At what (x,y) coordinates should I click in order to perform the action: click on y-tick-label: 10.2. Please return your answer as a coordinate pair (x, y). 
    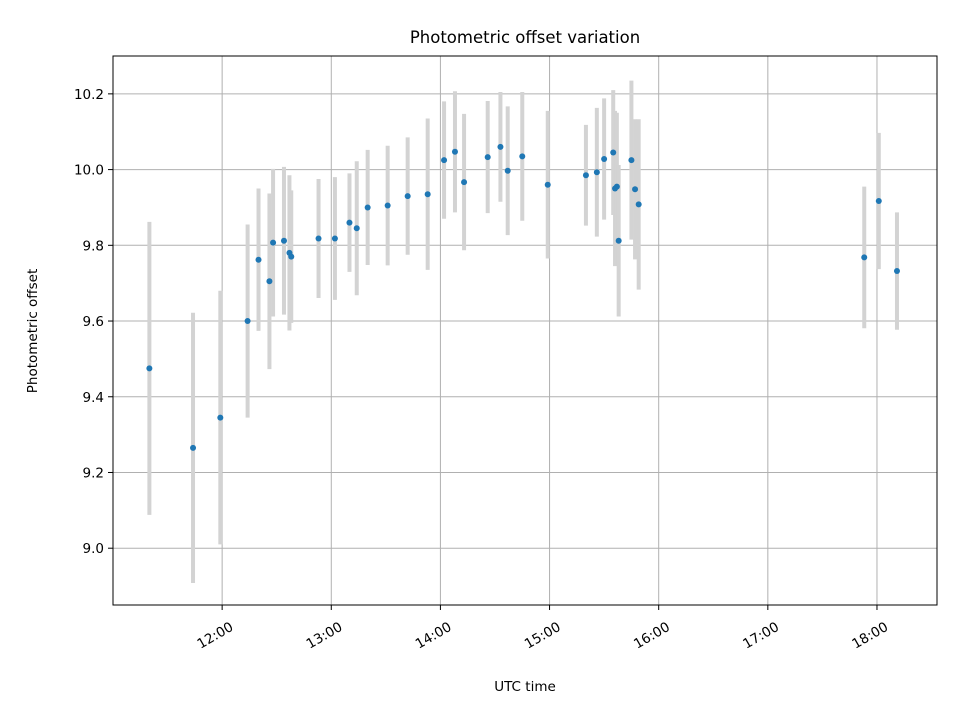
    Looking at the image, I should click on (89, 95).